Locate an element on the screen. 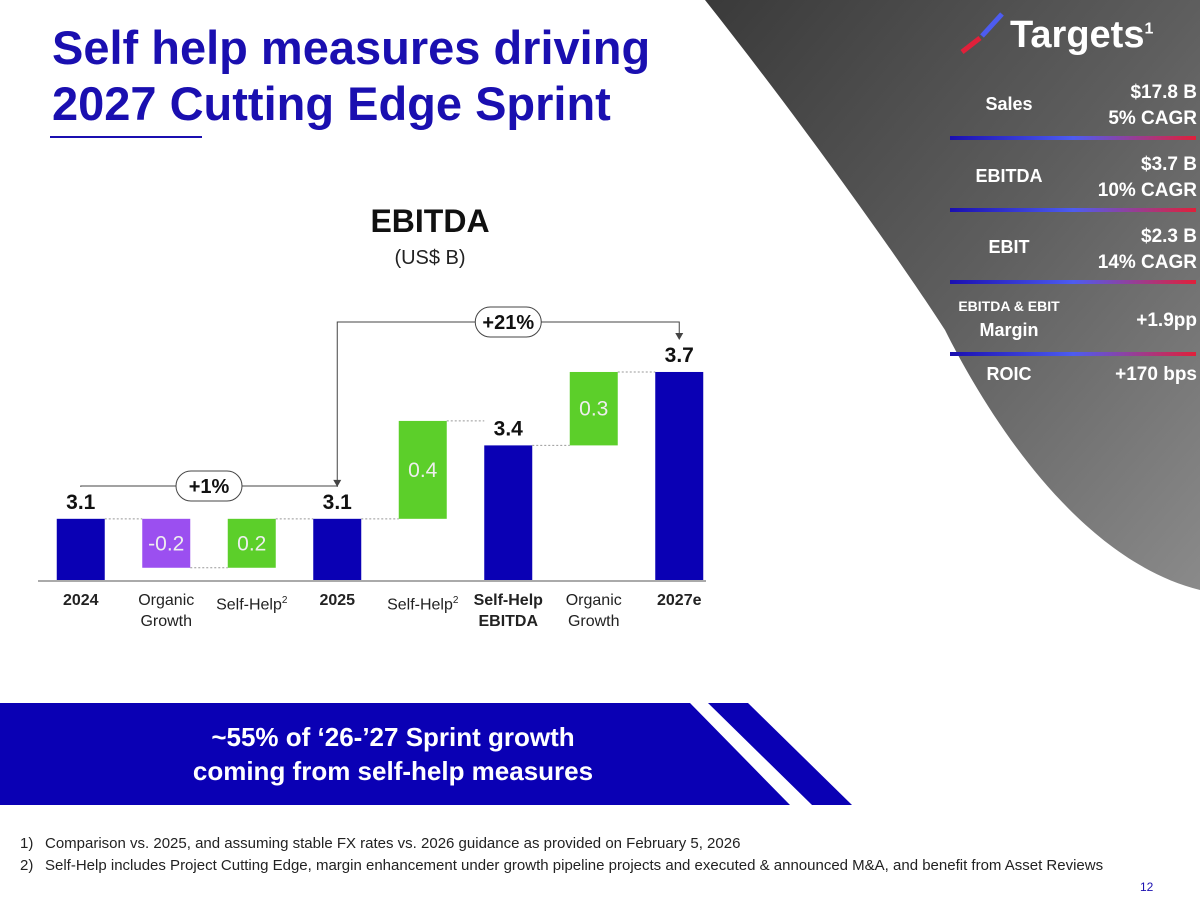  x-tick-label: 2027e is located at coordinates (679, 600).